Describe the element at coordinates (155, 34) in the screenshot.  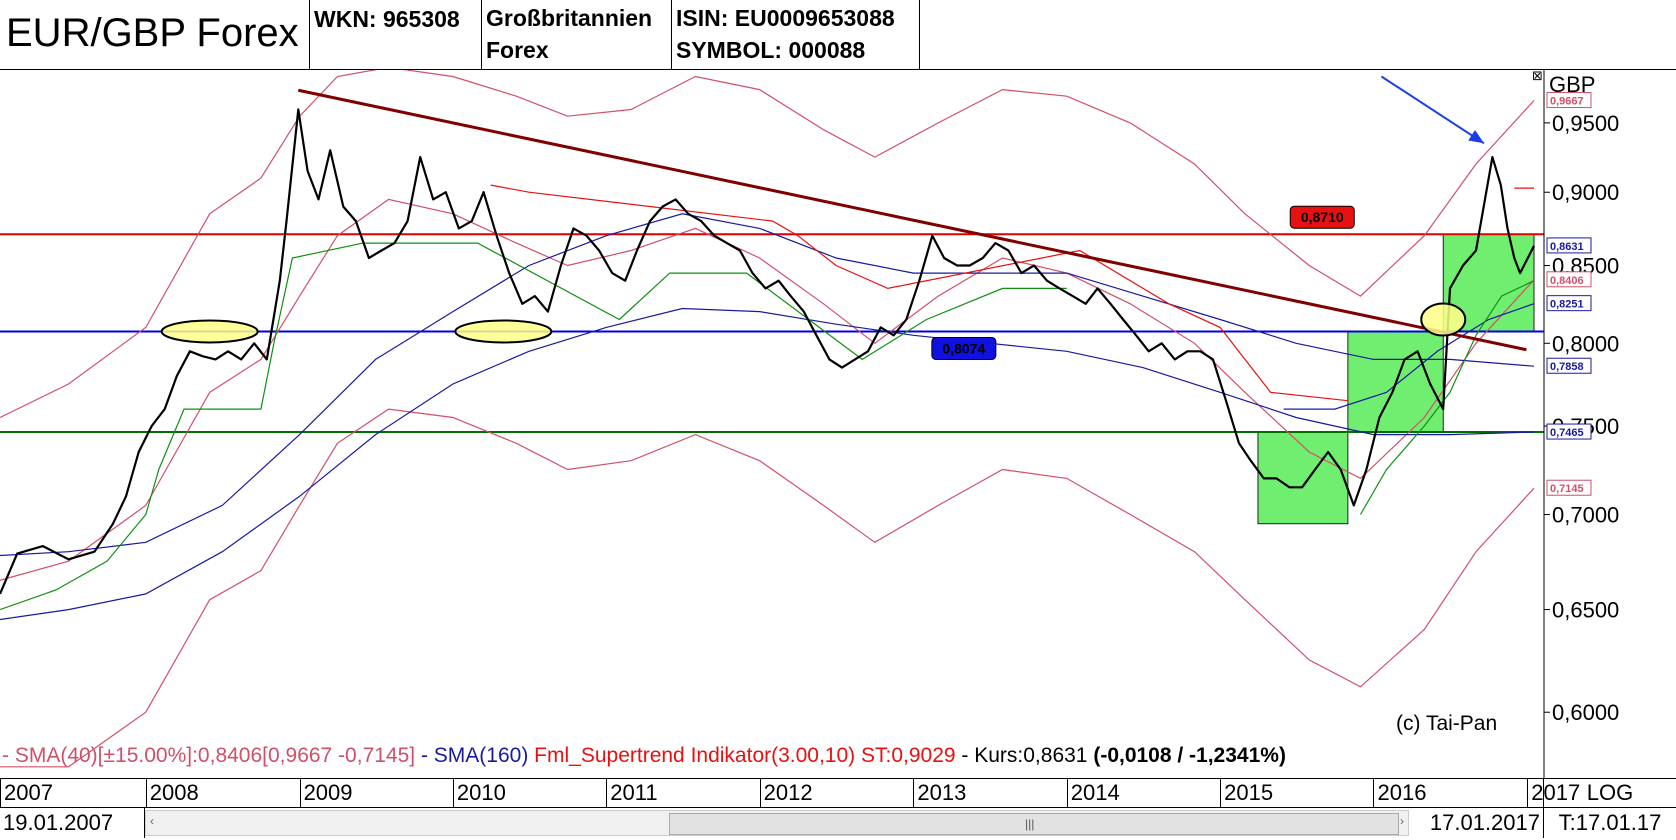
I see `instrument-title: EUR/GBP Forex` at that location.